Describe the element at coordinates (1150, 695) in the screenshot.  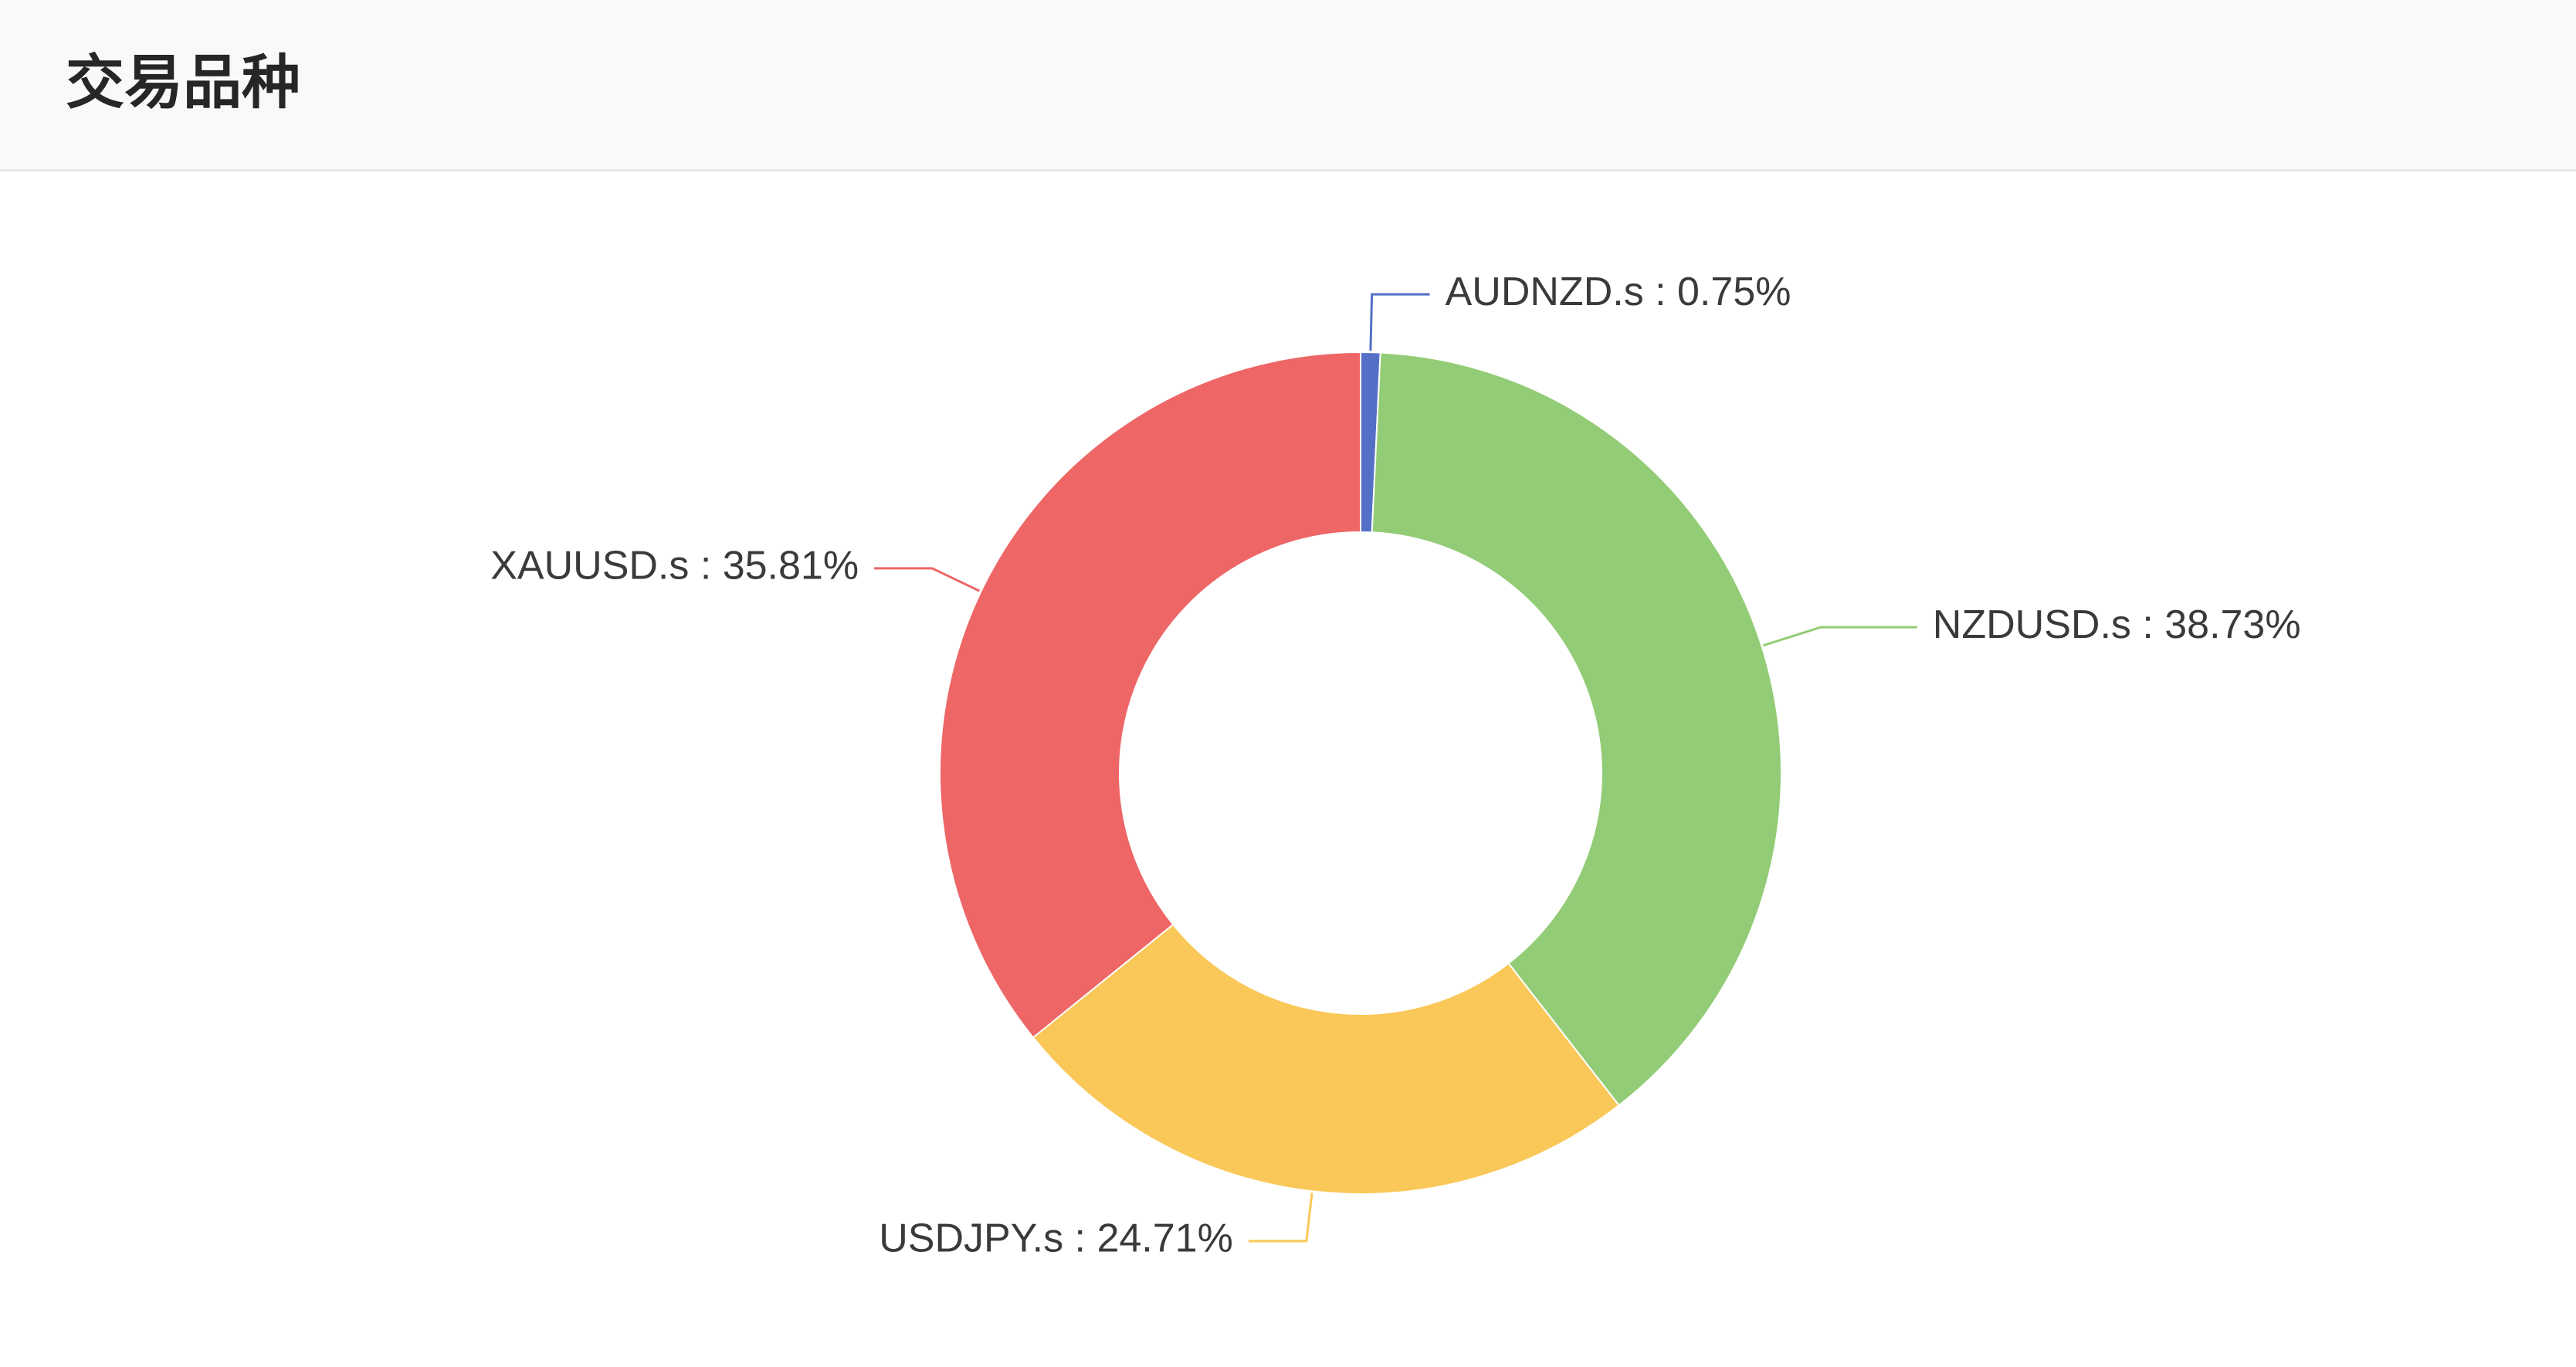
I see `slice-xauusd-s` at that location.